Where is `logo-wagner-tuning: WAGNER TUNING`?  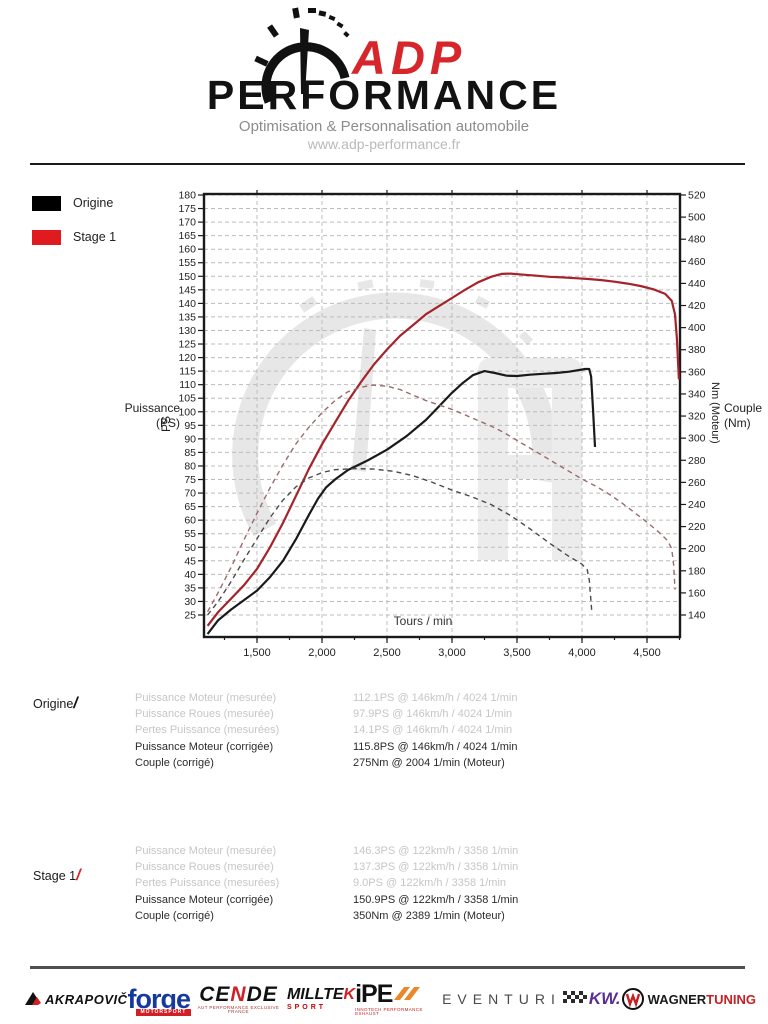
logo-wagner-tuning: WAGNER TUNING is located at coordinates (688, 999).